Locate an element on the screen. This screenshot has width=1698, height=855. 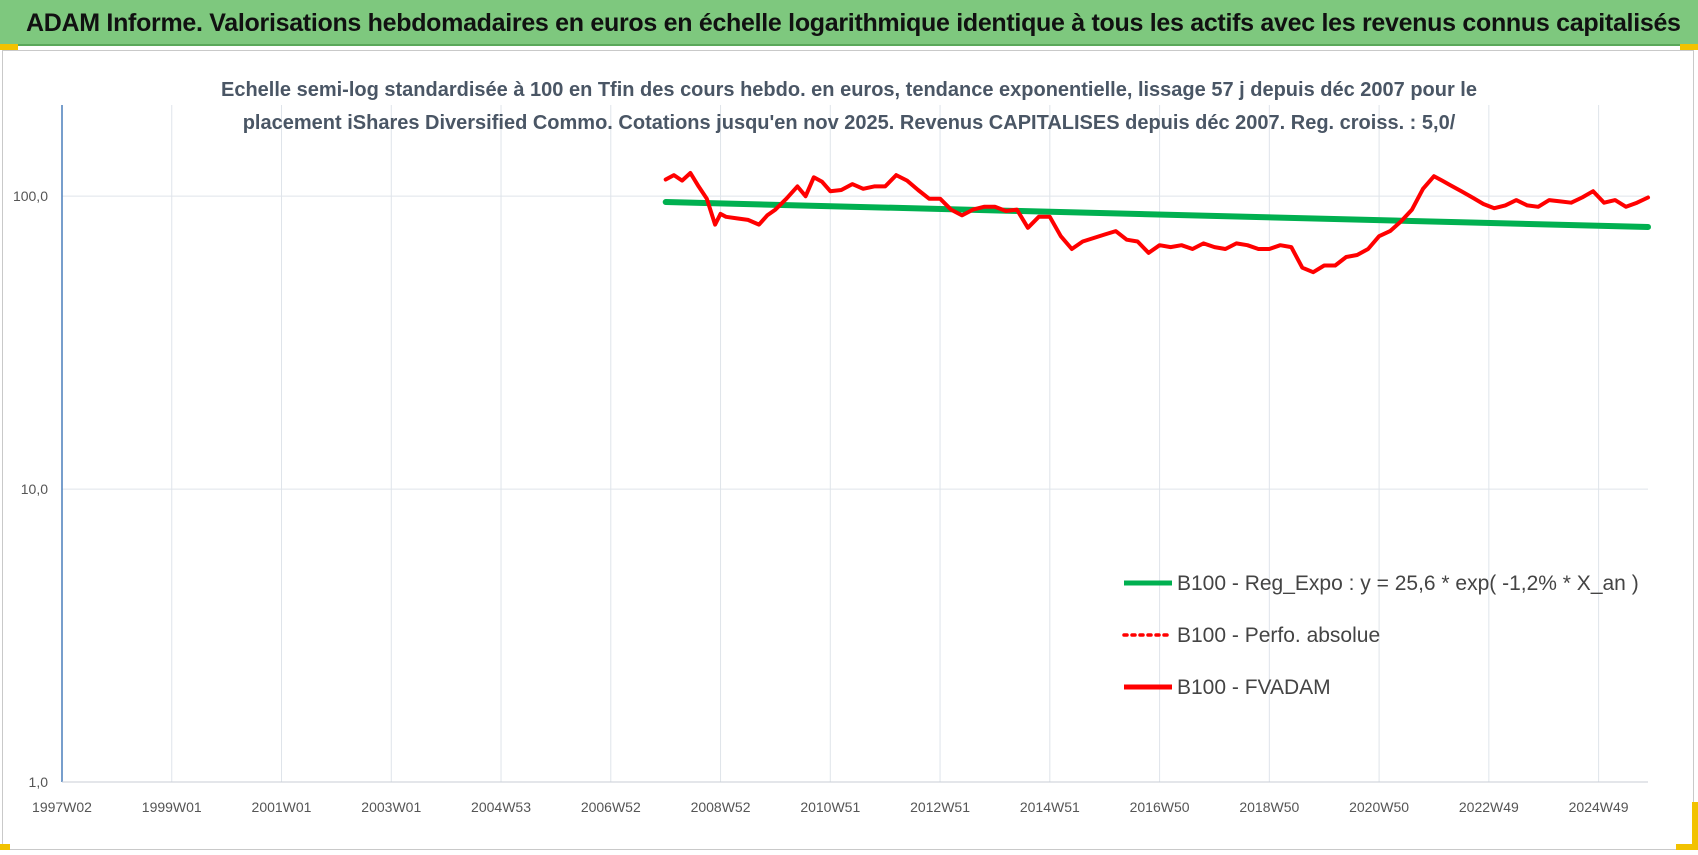
x-tick-label: 2014W51 is located at coordinates (1050, 807).